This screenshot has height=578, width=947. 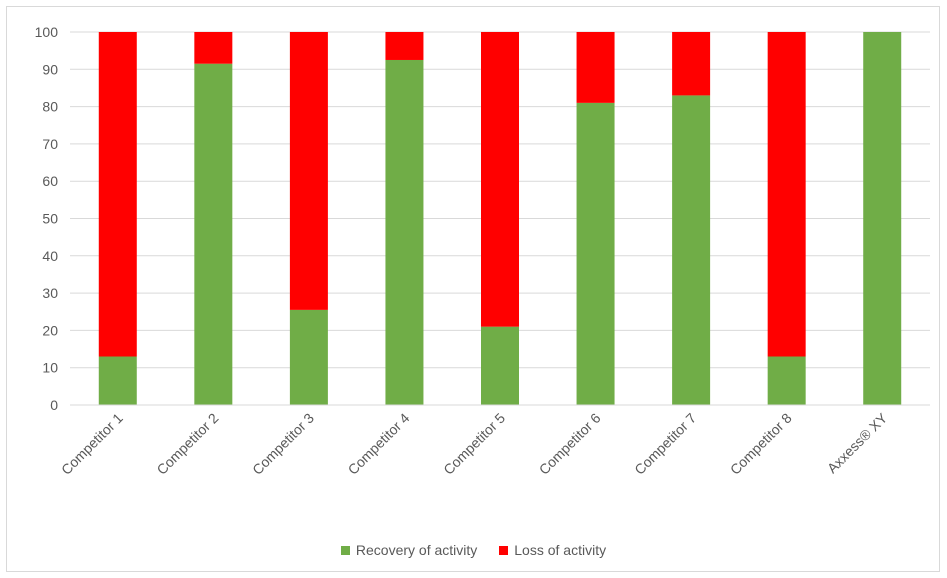 I want to click on legend: Recovery of activity Loss of activity, so click(x=473, y=550).